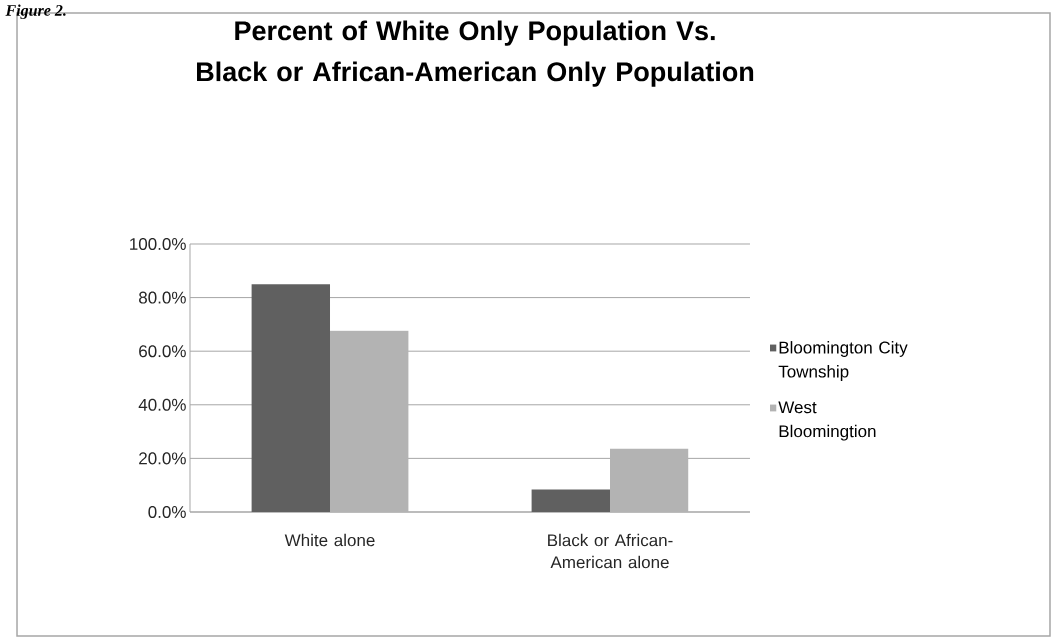 Image resolution: width=1052 pixels, height=637 pixels. I want to click on chart-title: Percent of White Only Population Vs. Black or African-American Only Population, so click(475, 53).